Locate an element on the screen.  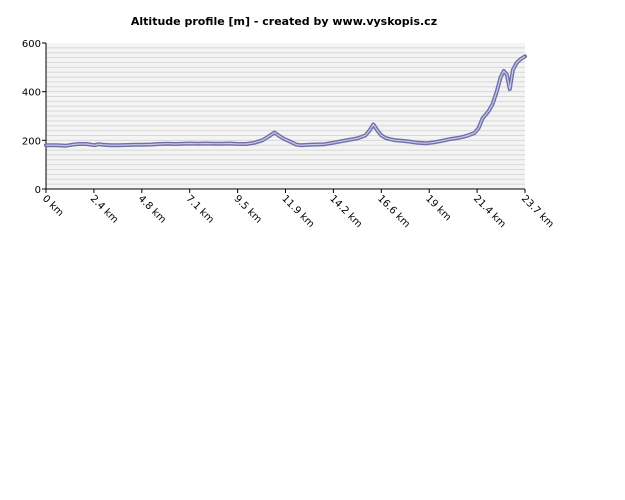
x-tick-label: 2.4 km is located at coordinates (104, 209).